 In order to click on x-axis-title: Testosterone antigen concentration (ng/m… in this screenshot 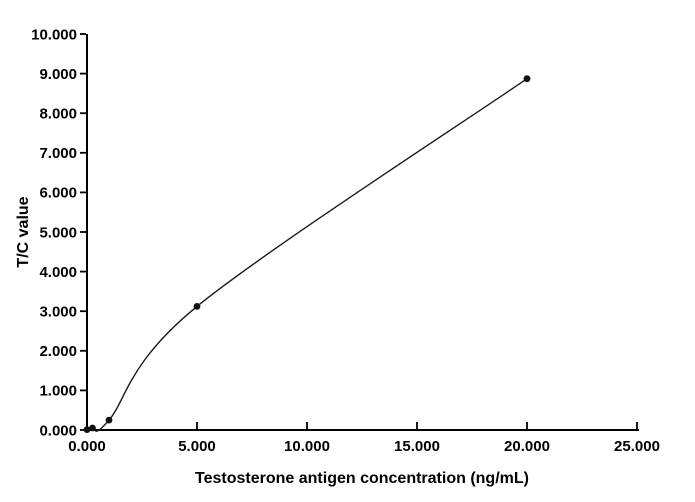, I will do `click(362, 478)`.